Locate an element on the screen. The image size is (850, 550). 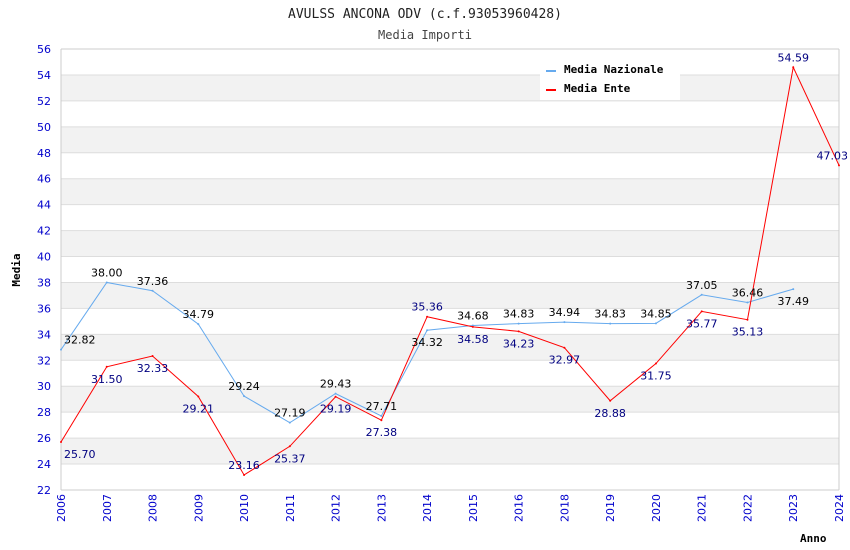
y-tick-label: 42 is located at coordinates (44, 231).